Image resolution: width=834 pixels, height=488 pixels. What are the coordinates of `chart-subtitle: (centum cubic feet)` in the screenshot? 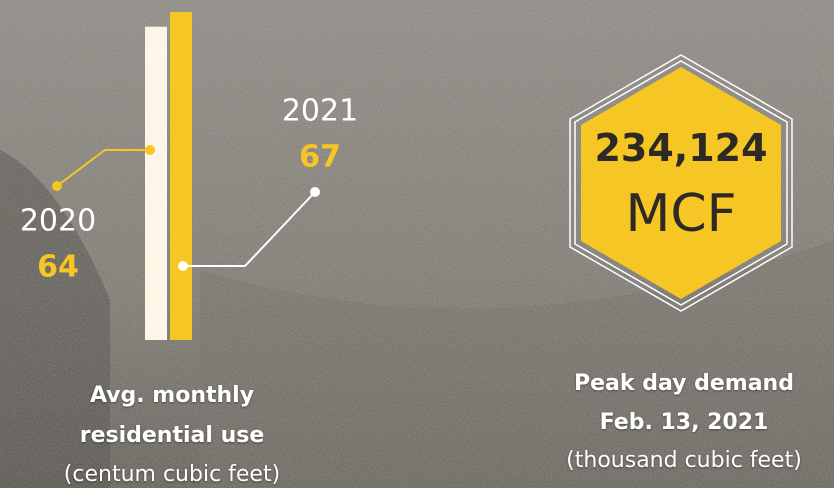 It's located at (172, 474).